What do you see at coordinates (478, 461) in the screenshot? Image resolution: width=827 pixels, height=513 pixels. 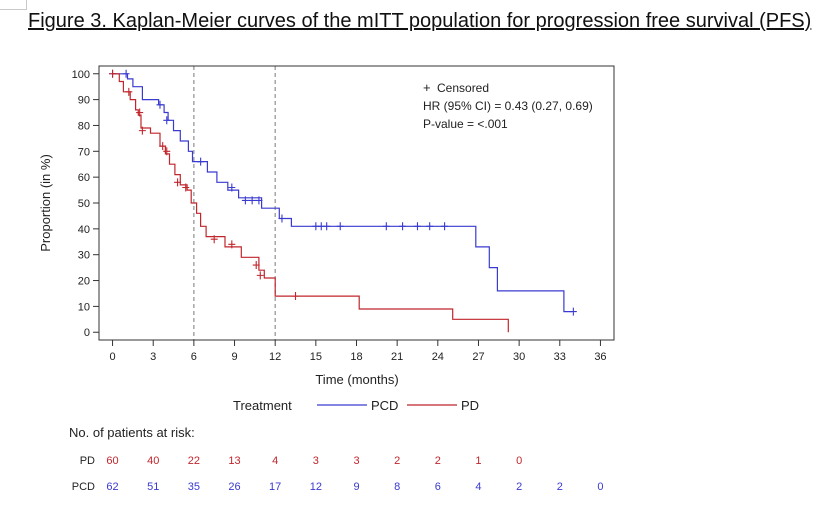 I see `risk-count-pd: 1` at bounding box center [478, 461].